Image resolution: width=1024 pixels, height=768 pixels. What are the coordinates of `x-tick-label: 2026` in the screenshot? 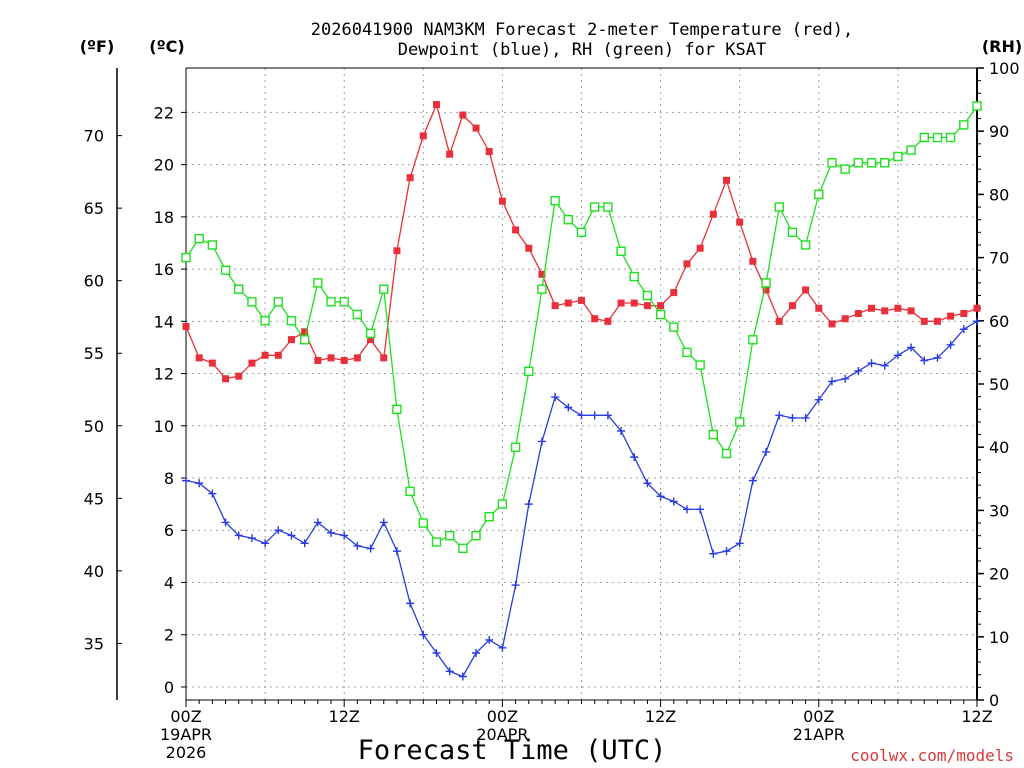 It's located at (186, 752).